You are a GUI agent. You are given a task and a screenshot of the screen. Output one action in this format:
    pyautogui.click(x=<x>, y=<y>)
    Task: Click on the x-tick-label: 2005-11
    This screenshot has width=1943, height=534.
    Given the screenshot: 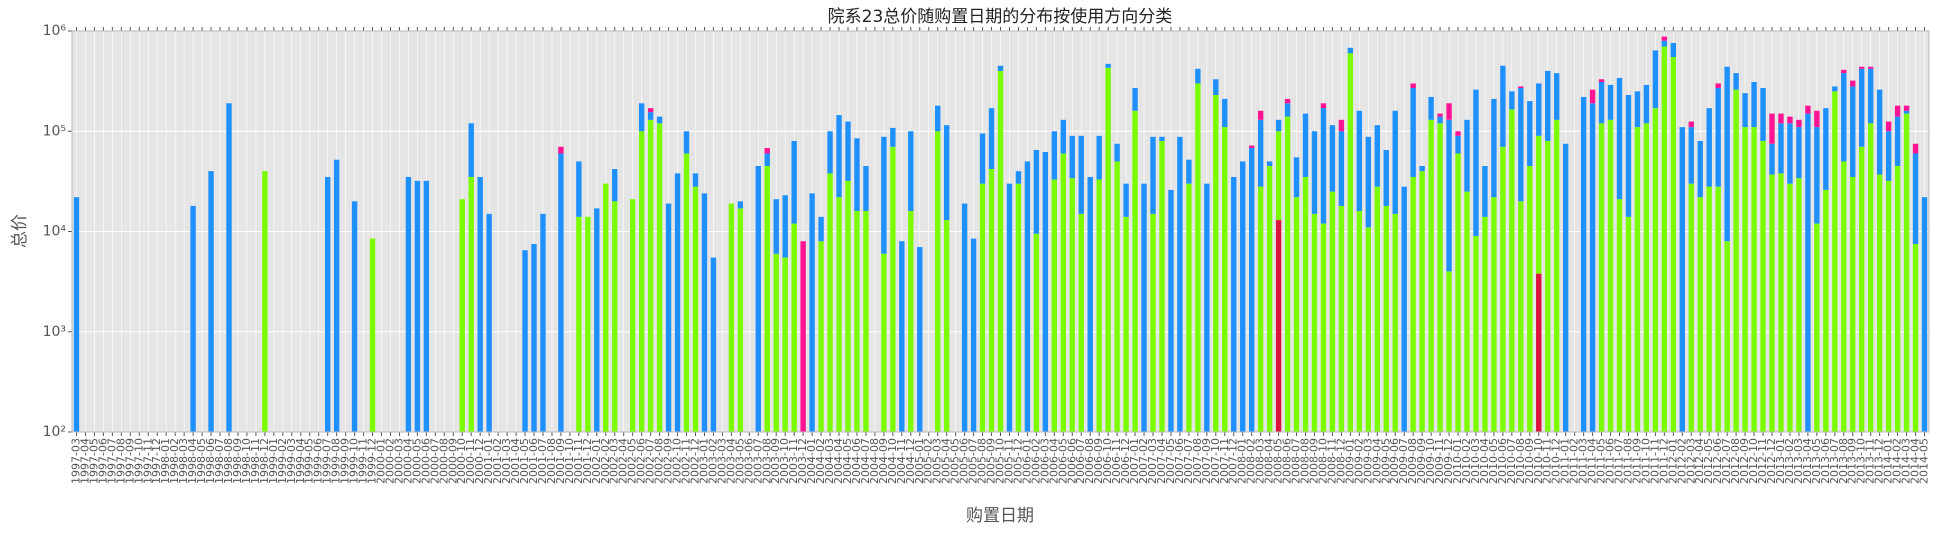 What is the action you would take?
    pyautogui.click(x=1008, y=461)
    